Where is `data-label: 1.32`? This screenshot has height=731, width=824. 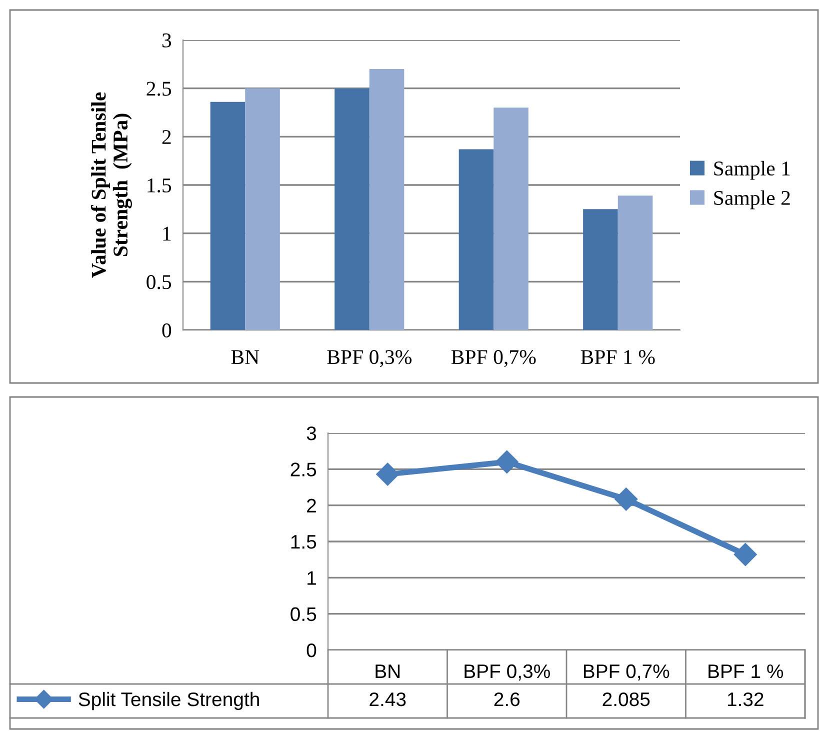
data-label: 1.32 is located at coordinates (746, 699).